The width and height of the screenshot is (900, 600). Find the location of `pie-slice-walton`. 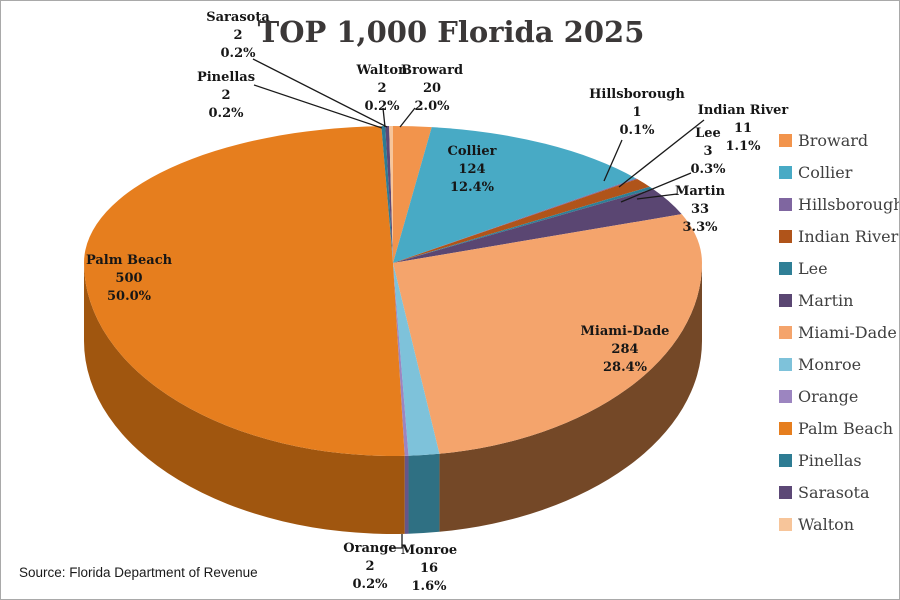

pie-slice-walton is located at coordinates (391, 194).